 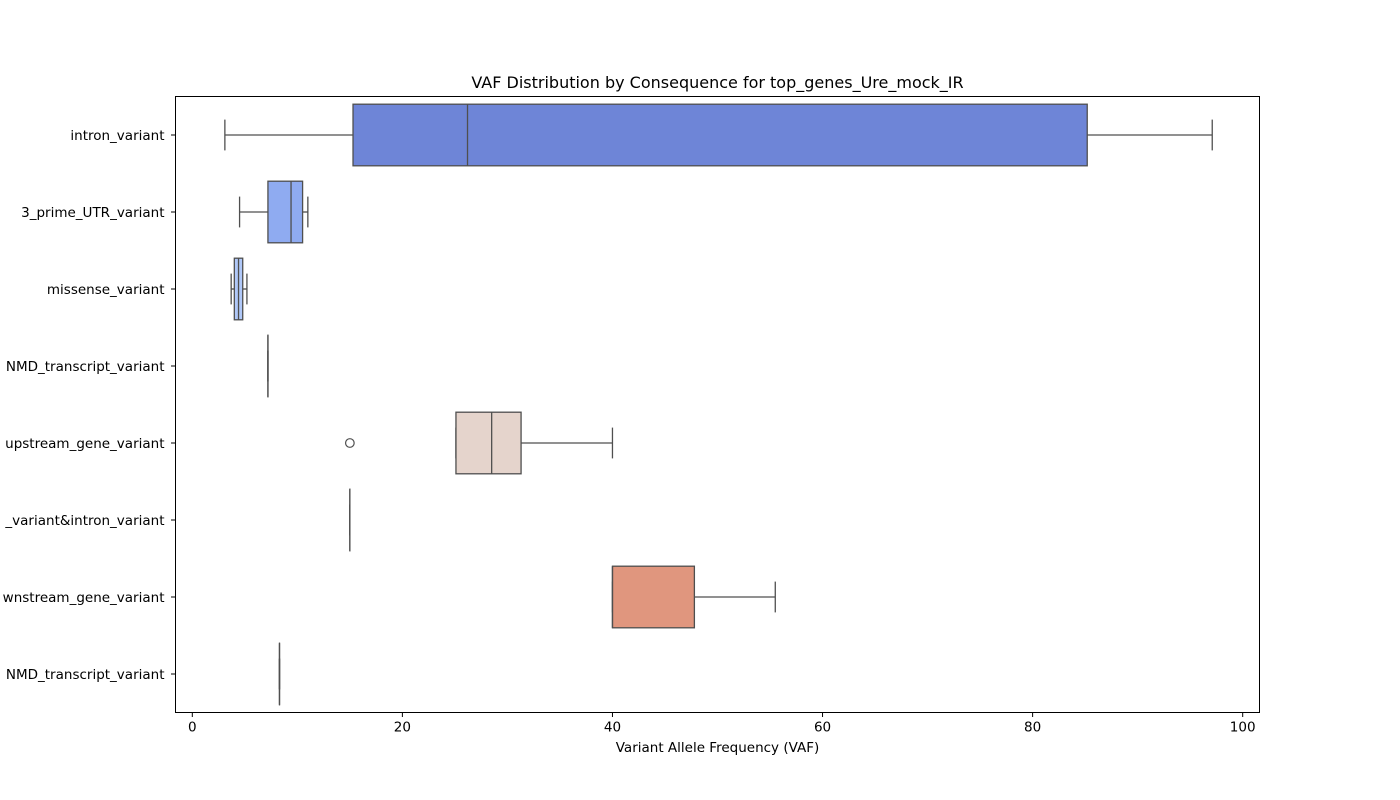 I want to click on y-tick-label-1: 3_prime_UTR_variant, so click(x=92, y=213).